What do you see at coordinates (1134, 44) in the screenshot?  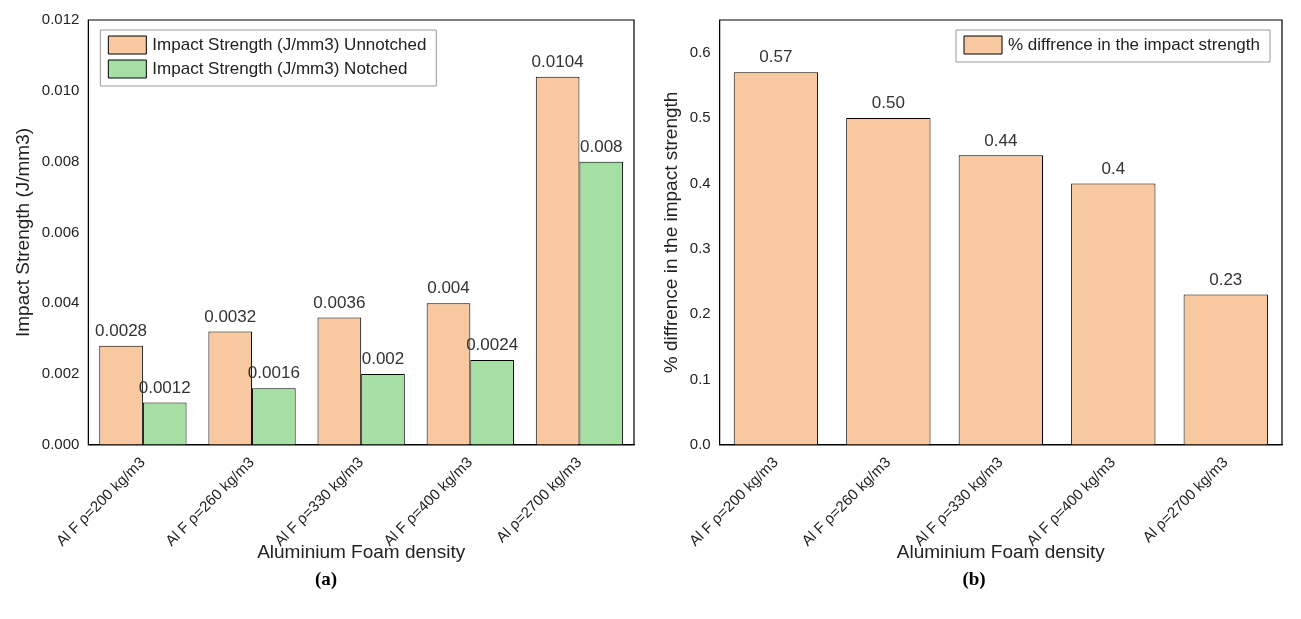 I see `legend-label: % diffrence in the impact strength` at bounding box center [1134, 44].